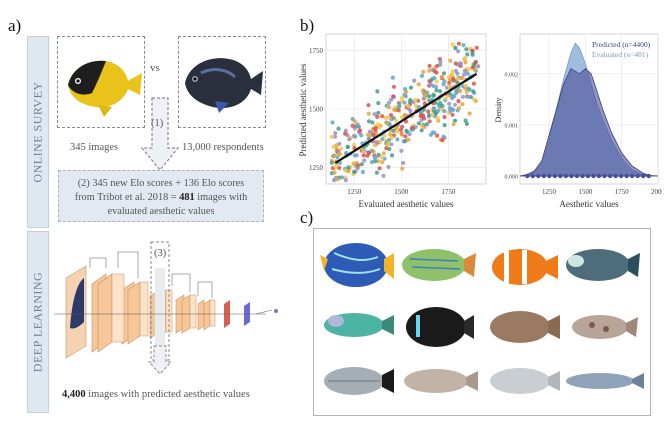 The image size is (665, 424). Describe the element at coordinates (512, 126) in the screenshot. I see `density-y-ticks: 0.000 0.001 0.002` at that location.